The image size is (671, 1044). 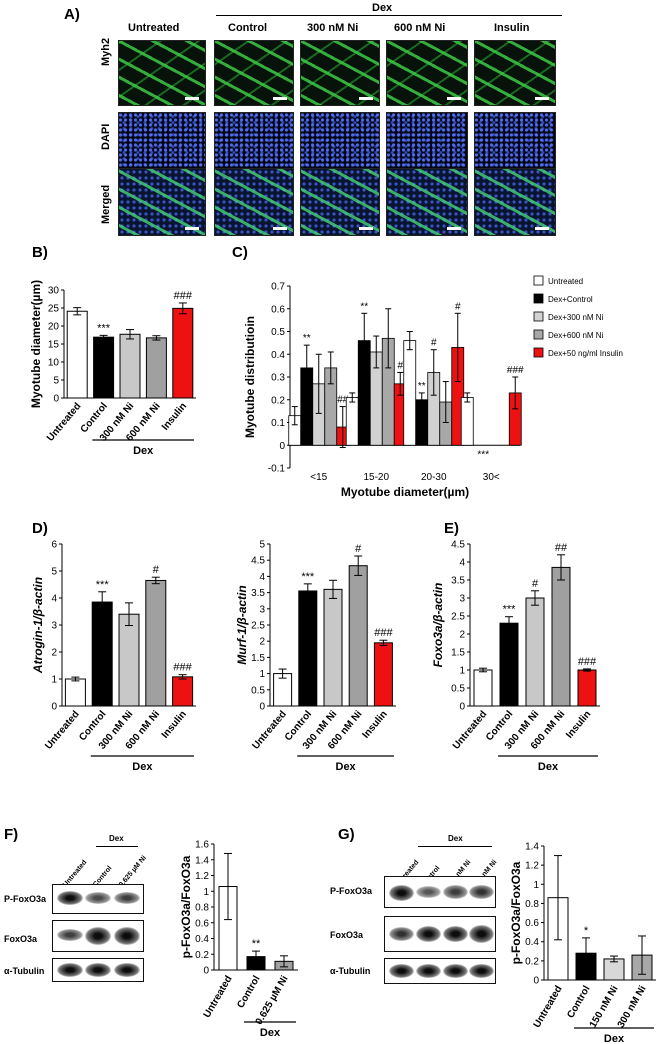 What do you see at coordinates (258, 561) in the screenshot?
I see `D2-ytick-label-9: 4.5` at bounding box center [258, 561].